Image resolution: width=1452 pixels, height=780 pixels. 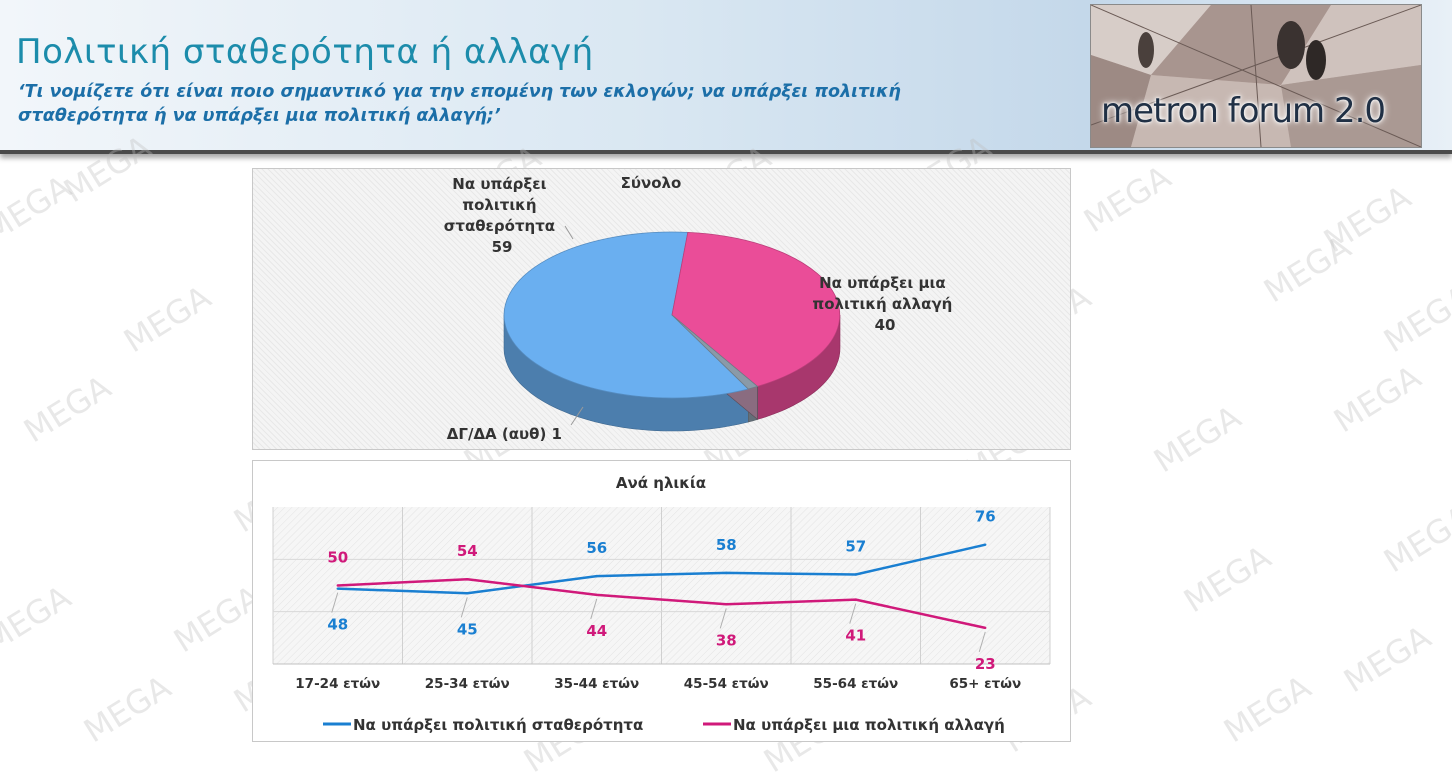 I want to click on data-label-change: 54, so click(x=467, y=551).